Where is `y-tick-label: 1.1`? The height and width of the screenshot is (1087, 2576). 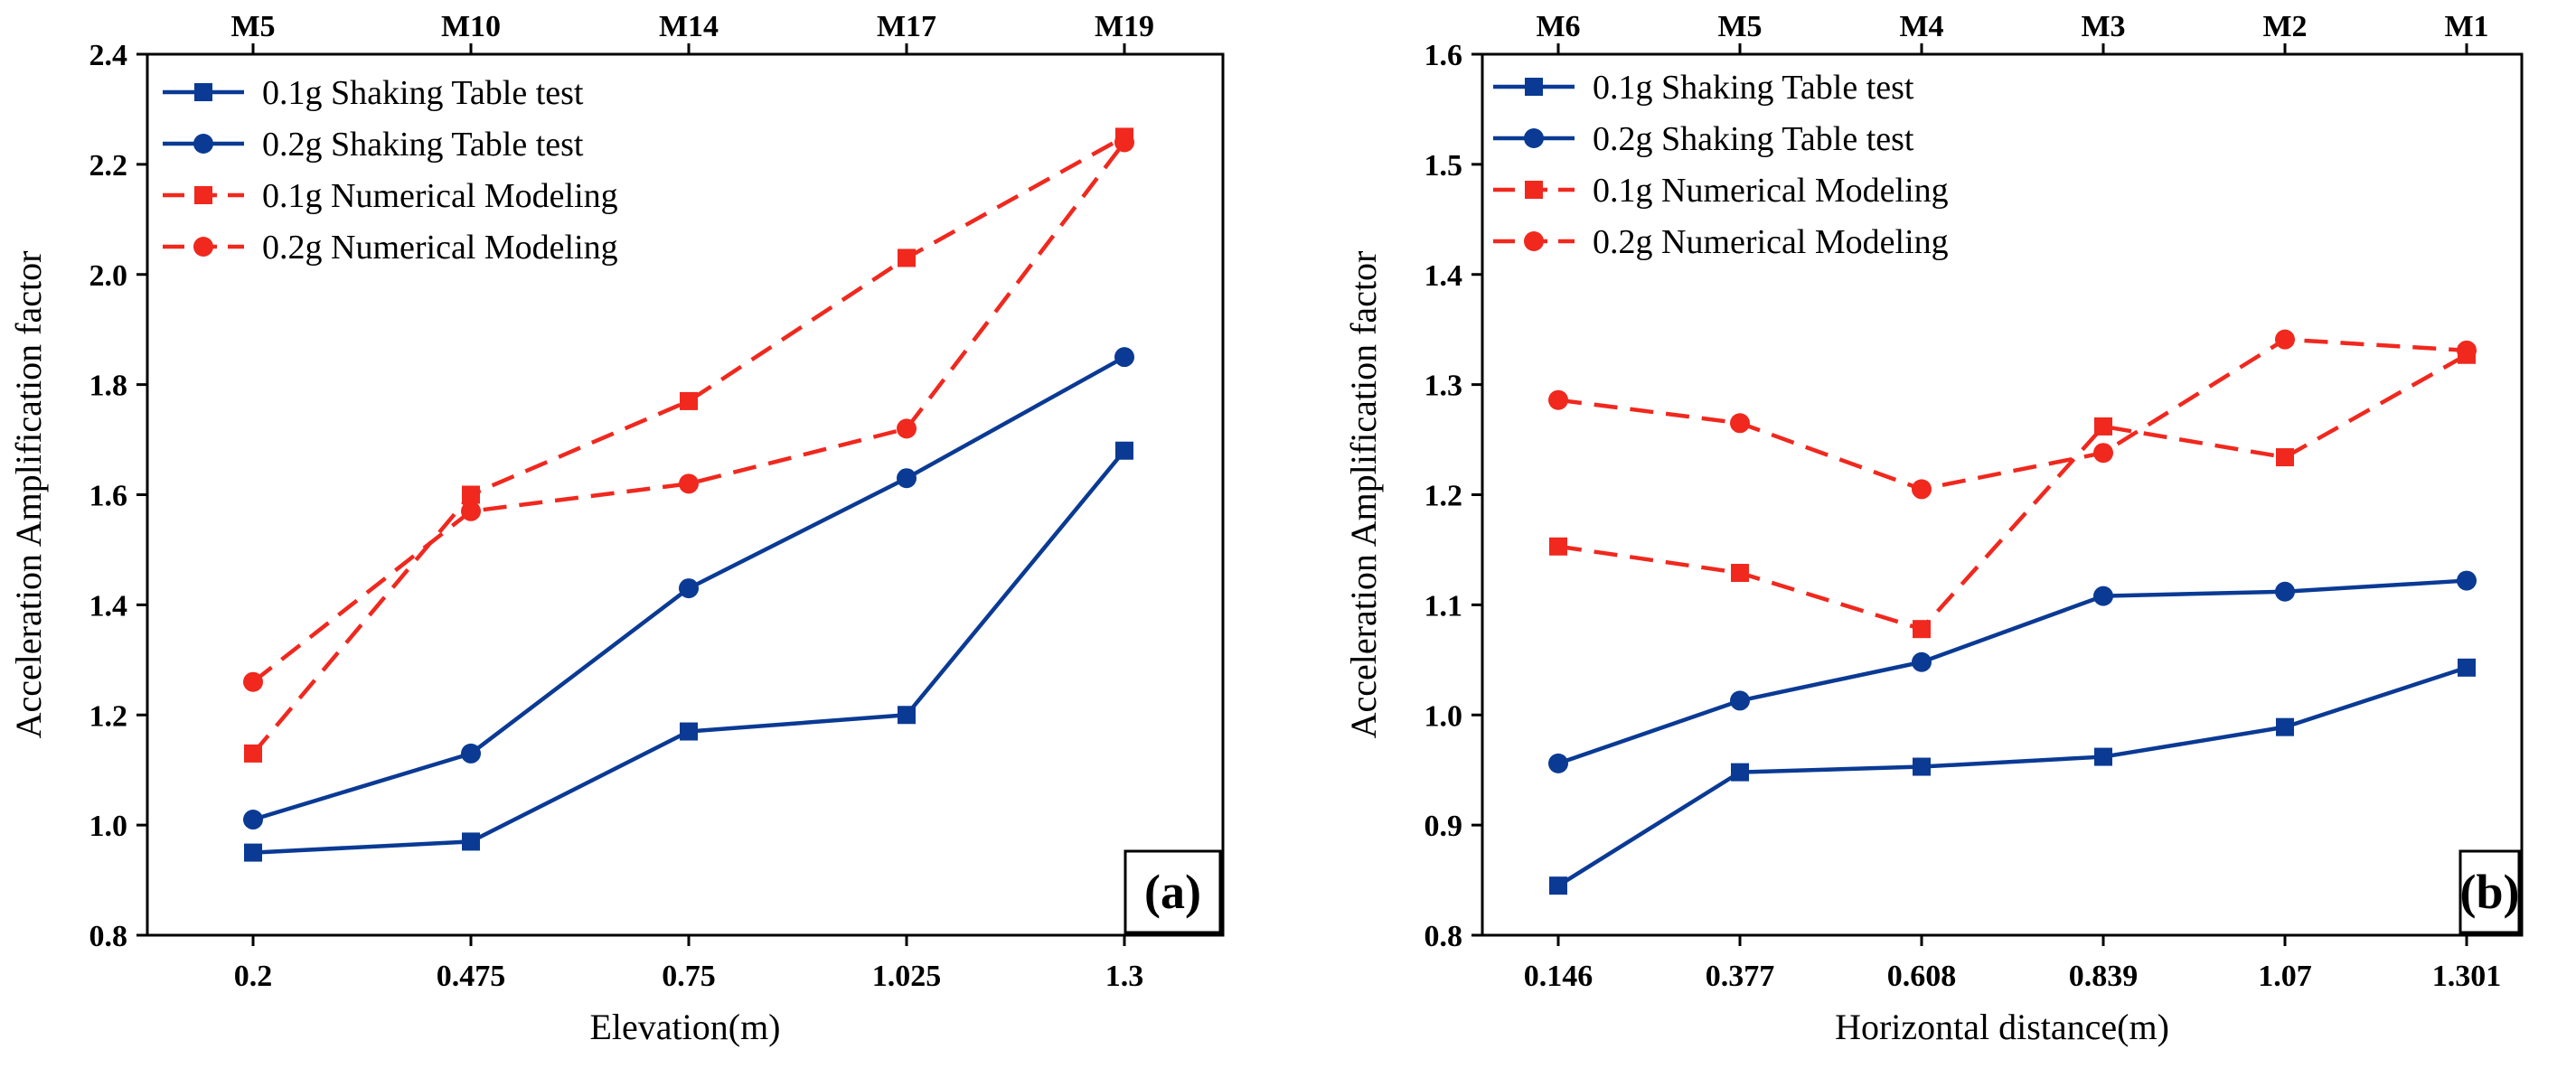
y-tick-label: 1.1 is located at coordinates (1444, 606).